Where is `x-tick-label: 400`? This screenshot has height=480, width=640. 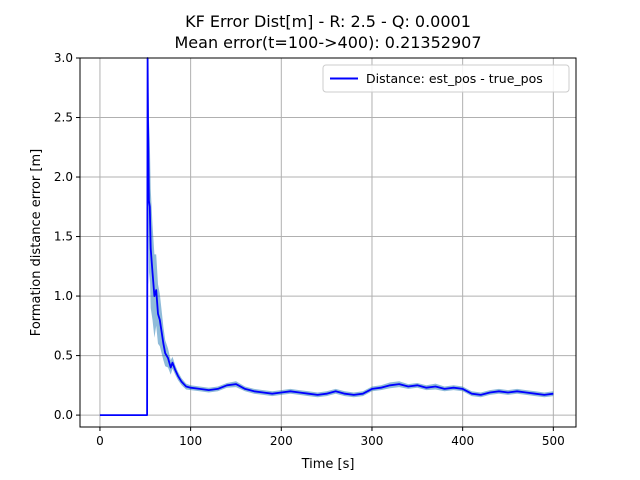 x-tick-label: 400 is located at coordinates (462, 441).